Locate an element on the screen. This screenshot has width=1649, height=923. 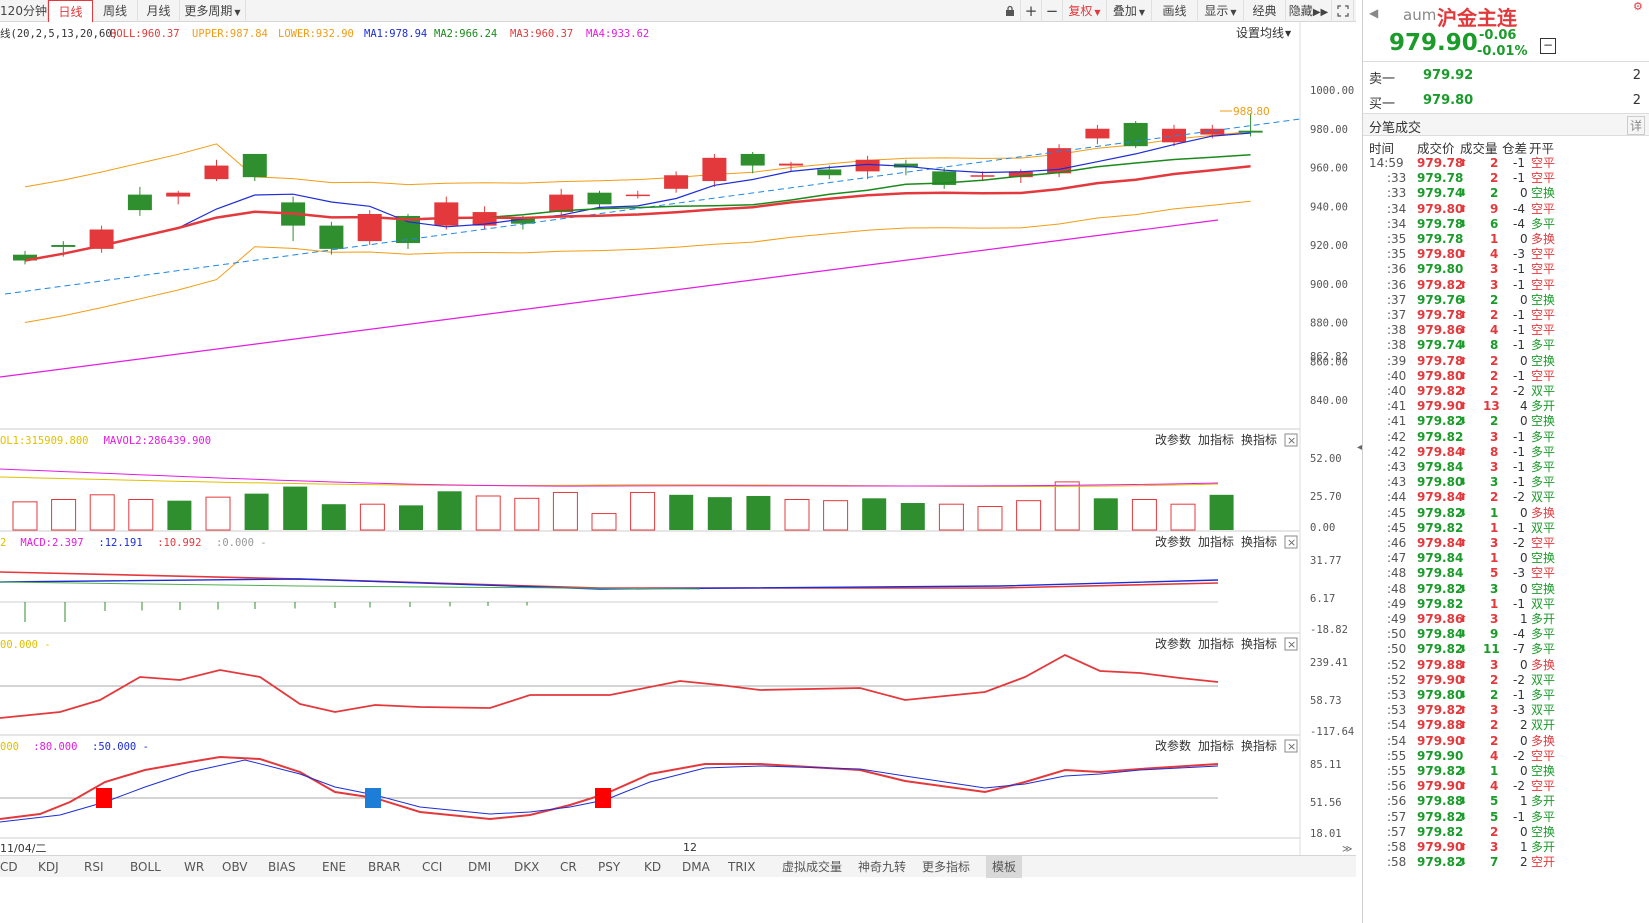
tick-row: :58 979.90 ⬆ 3 1 多开 is located at coordinates (1467, 847).